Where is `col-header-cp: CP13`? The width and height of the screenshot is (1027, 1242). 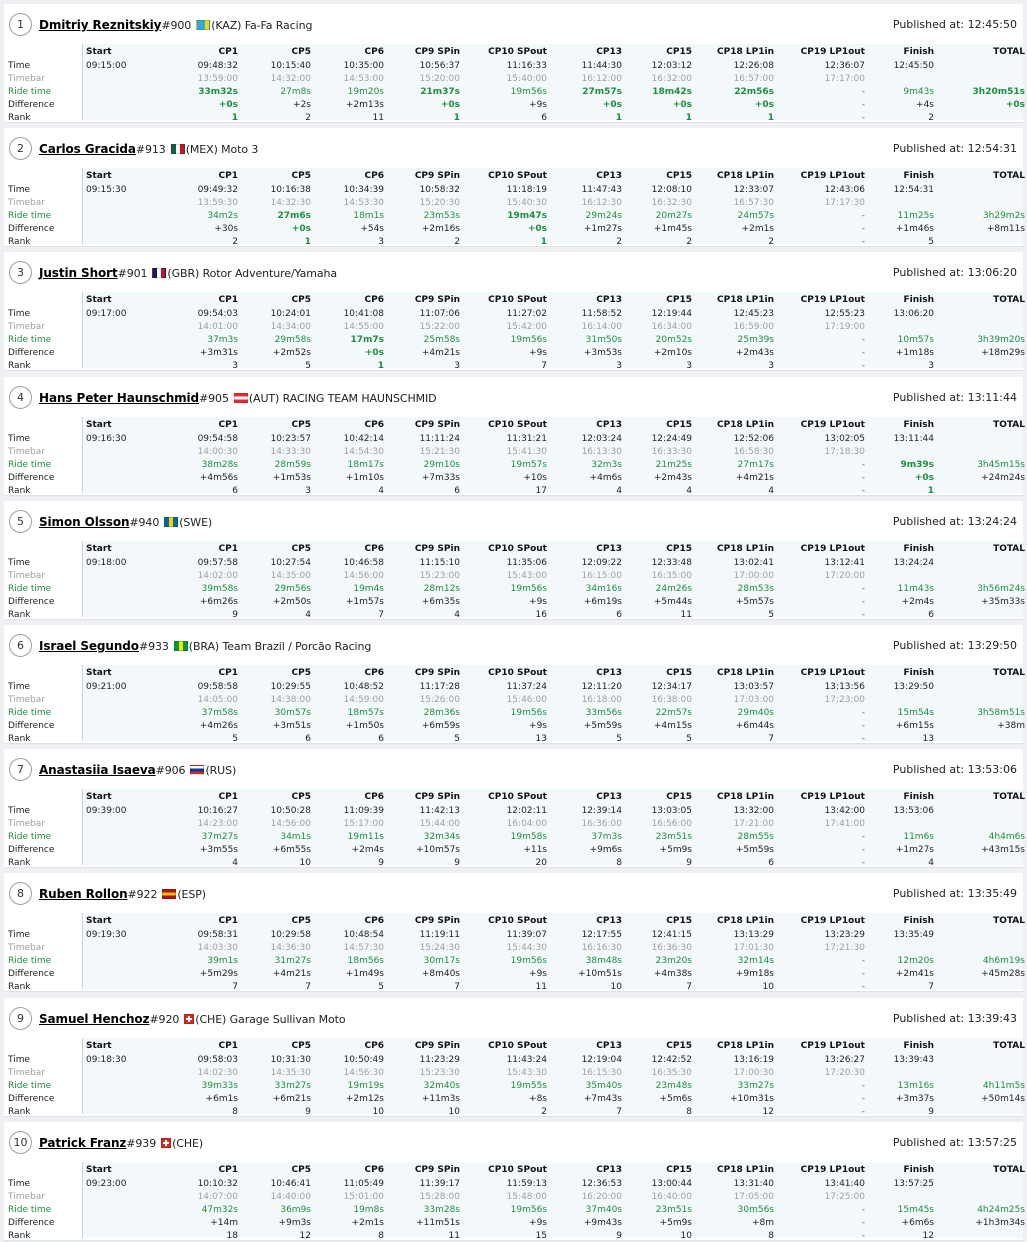
col-header-cp: CP13 is located at coordinates (609, 1170).